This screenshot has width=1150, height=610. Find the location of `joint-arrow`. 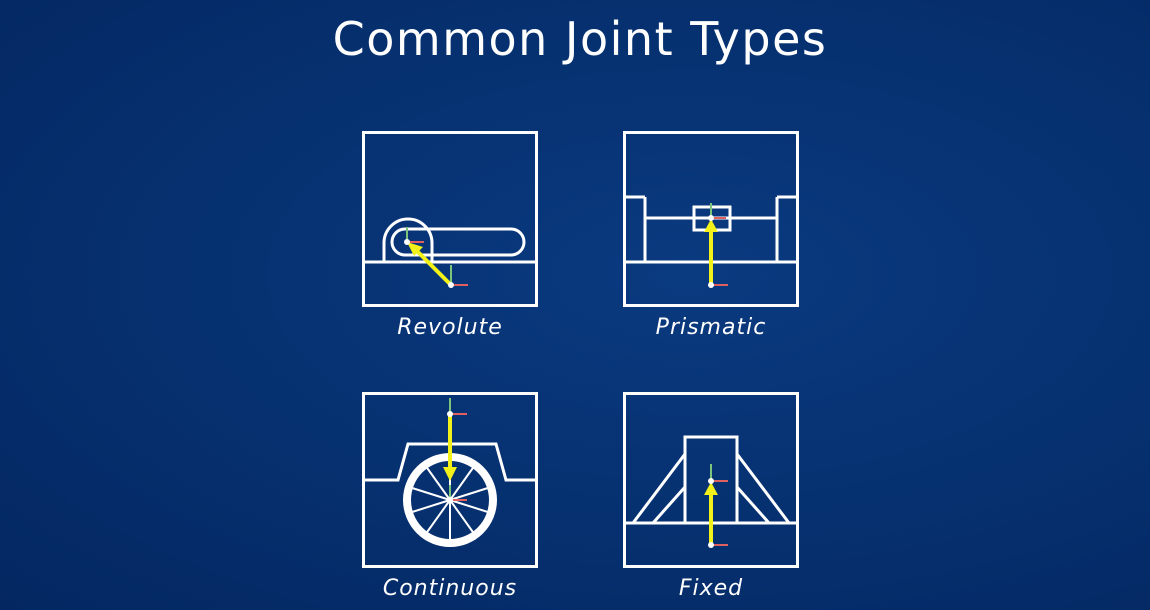

joint-arrow is located at coordinates (432, 266).